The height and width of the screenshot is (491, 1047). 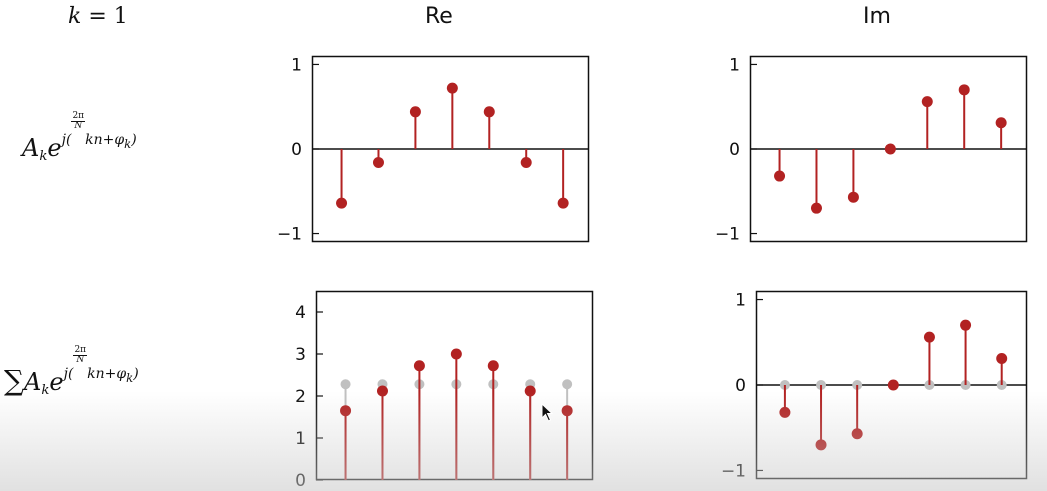 What do you see at coordinates (444, 390) in the screenshot?
I see `chart-bottom-re: 4 3 2 1 0` at bounding box center [444, 390].